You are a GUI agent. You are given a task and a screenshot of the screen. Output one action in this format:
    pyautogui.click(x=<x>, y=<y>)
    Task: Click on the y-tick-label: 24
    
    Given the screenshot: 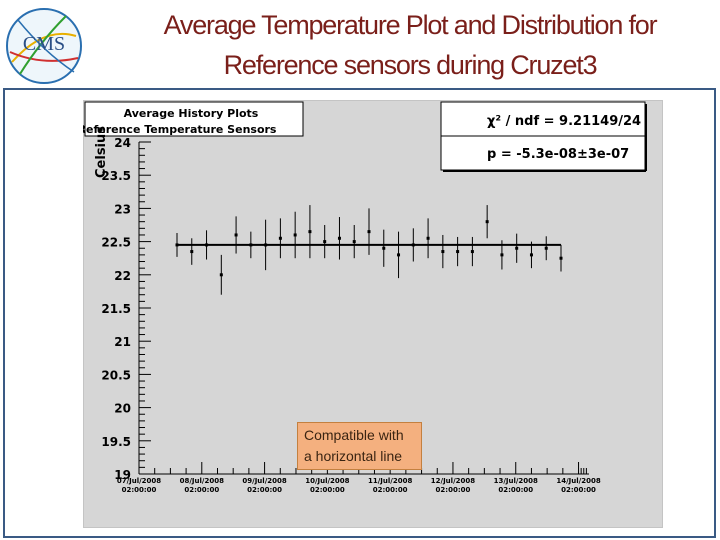 What is the action you would take?
    pyautogui.click(x=122, y=143)
    